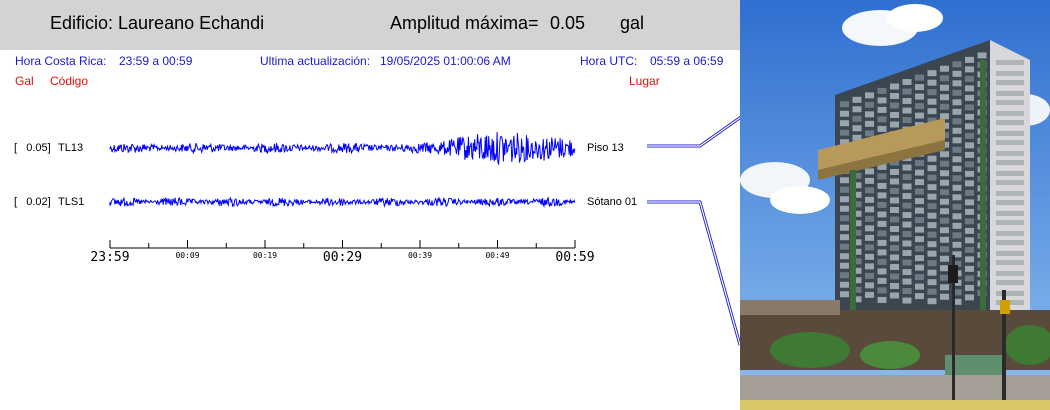 The width and height of the screenshot is (1050, 410). I want to click on costa-rica-time-label: Hora Costa Rica:, so click(61, 61).